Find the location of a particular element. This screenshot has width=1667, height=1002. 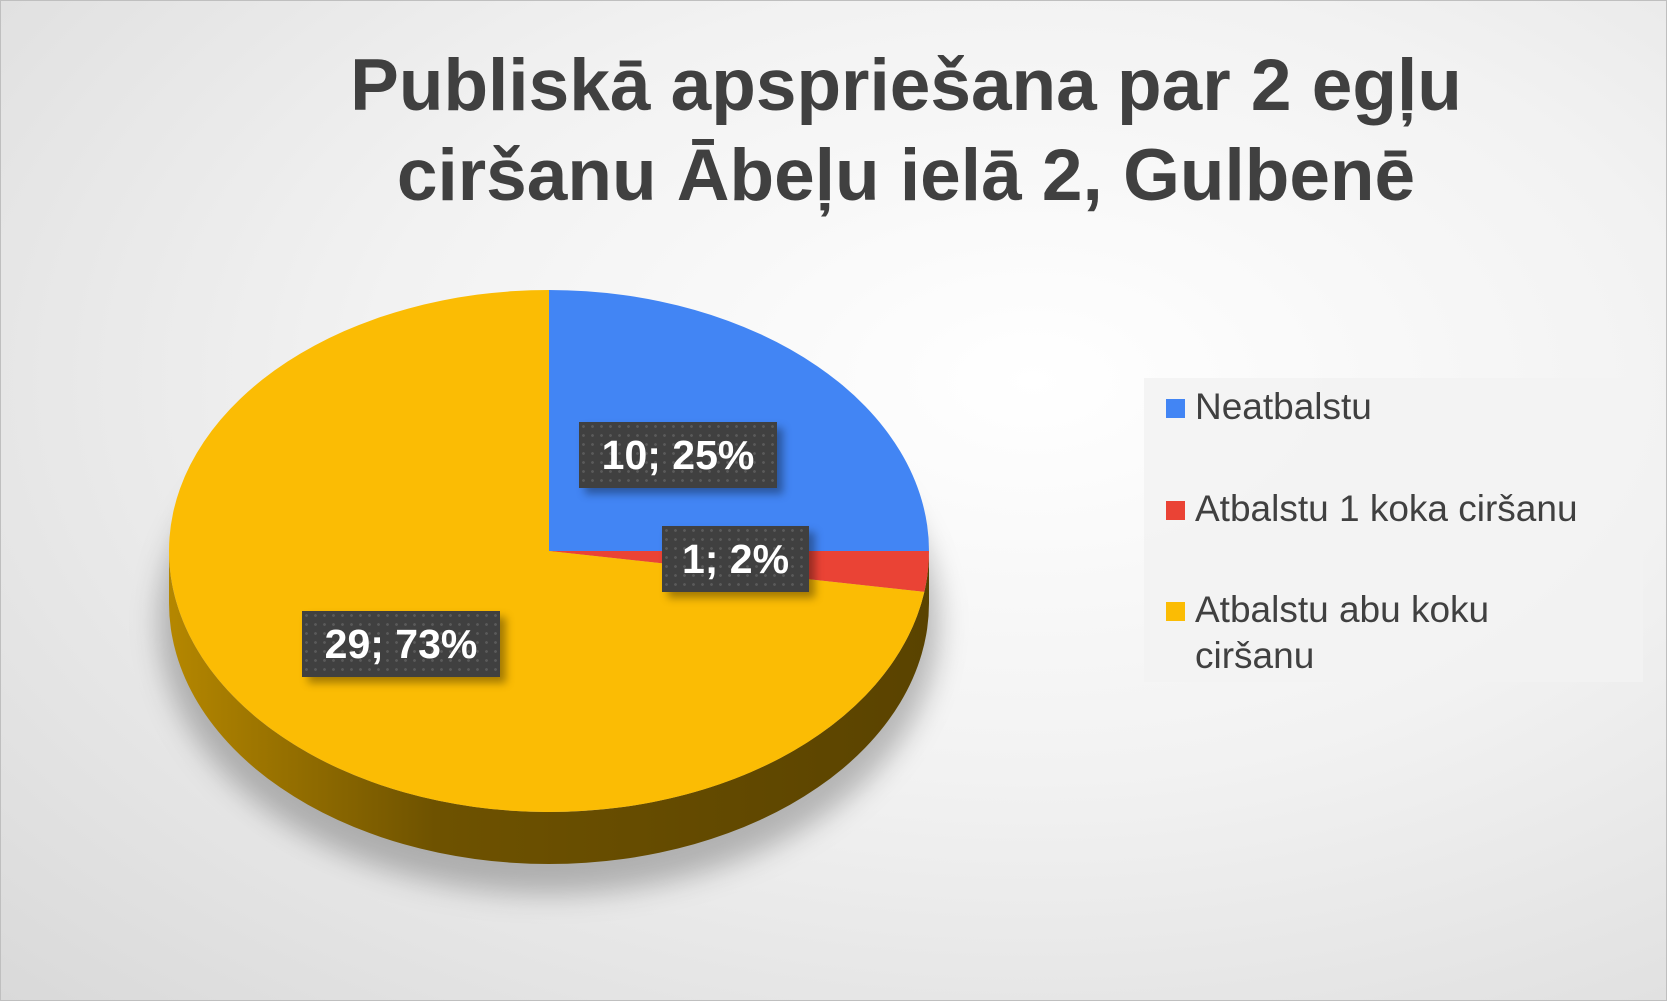

data-label-atbalstu-1: 1; 2% is located at coordinates (735, 559).